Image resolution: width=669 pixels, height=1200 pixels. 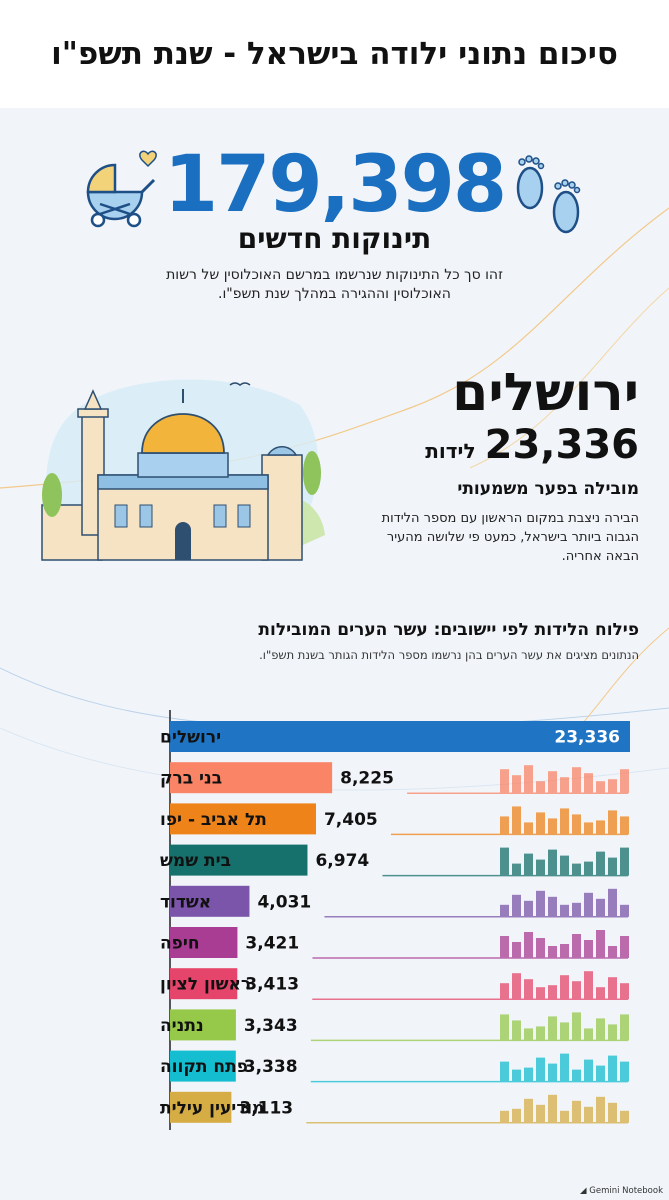 What do you see at coordinates (583, 1191) in the screenshot?
I see `brand-logo-icon: ◢` at bounding box center [583, 1191].